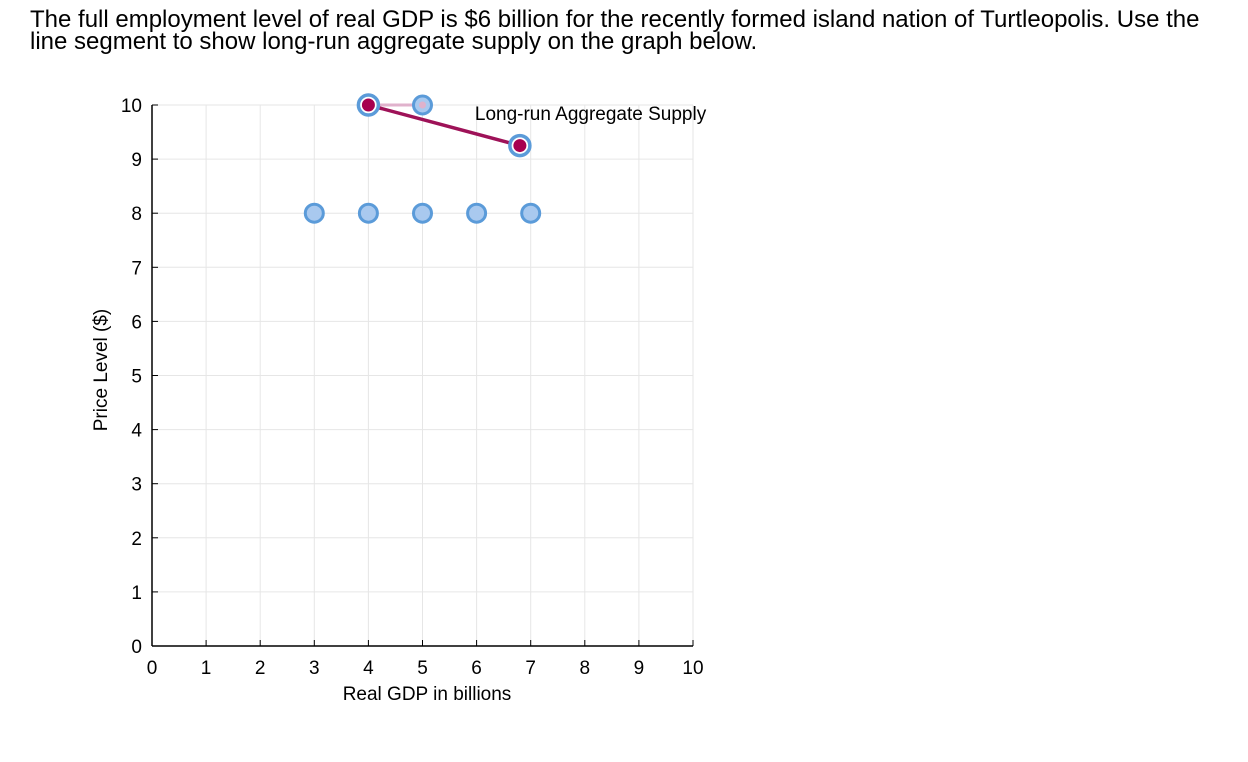 The height and width of the screenshot is (762, 1248). What do you see at coordinates (206, 668) in the screenshot?
I see `x-tick-label-1: 1` at bounding box center [206, 668].